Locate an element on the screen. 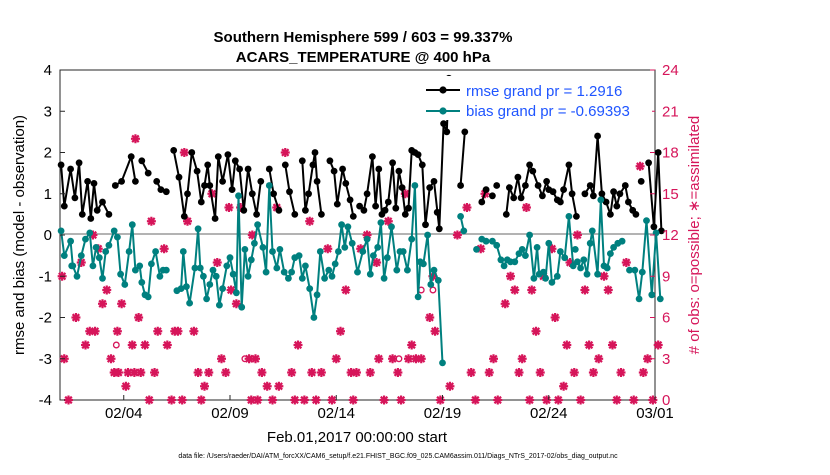 This screenshot has height=475, width=830. legend-bias-marker is located at coordinates (443, 111).